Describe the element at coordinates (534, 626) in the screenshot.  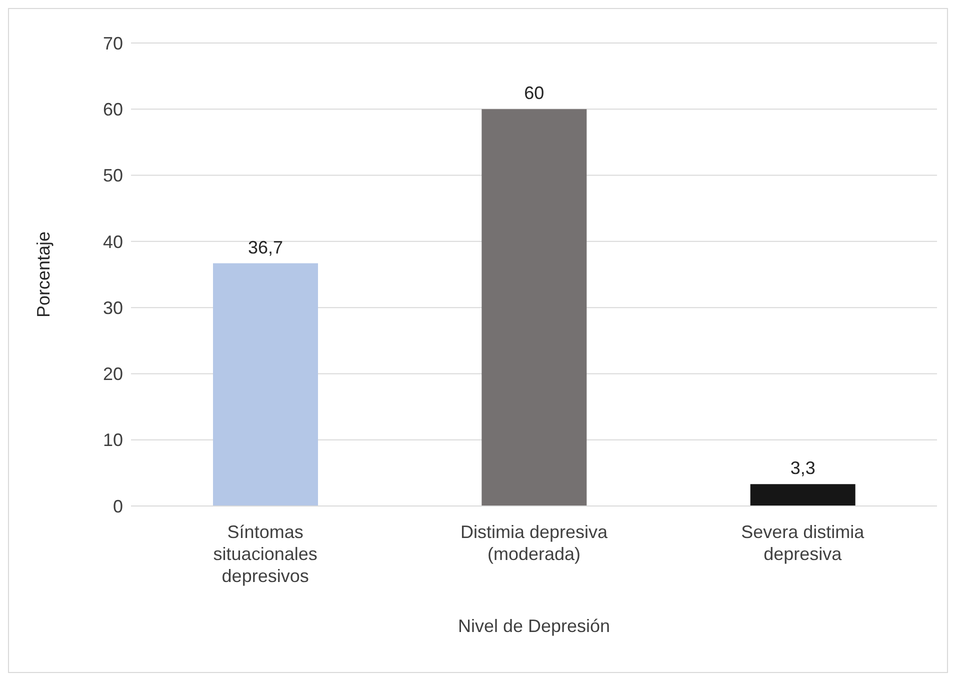
I see `x-axis-title: Nivel de Depresión` at that location.